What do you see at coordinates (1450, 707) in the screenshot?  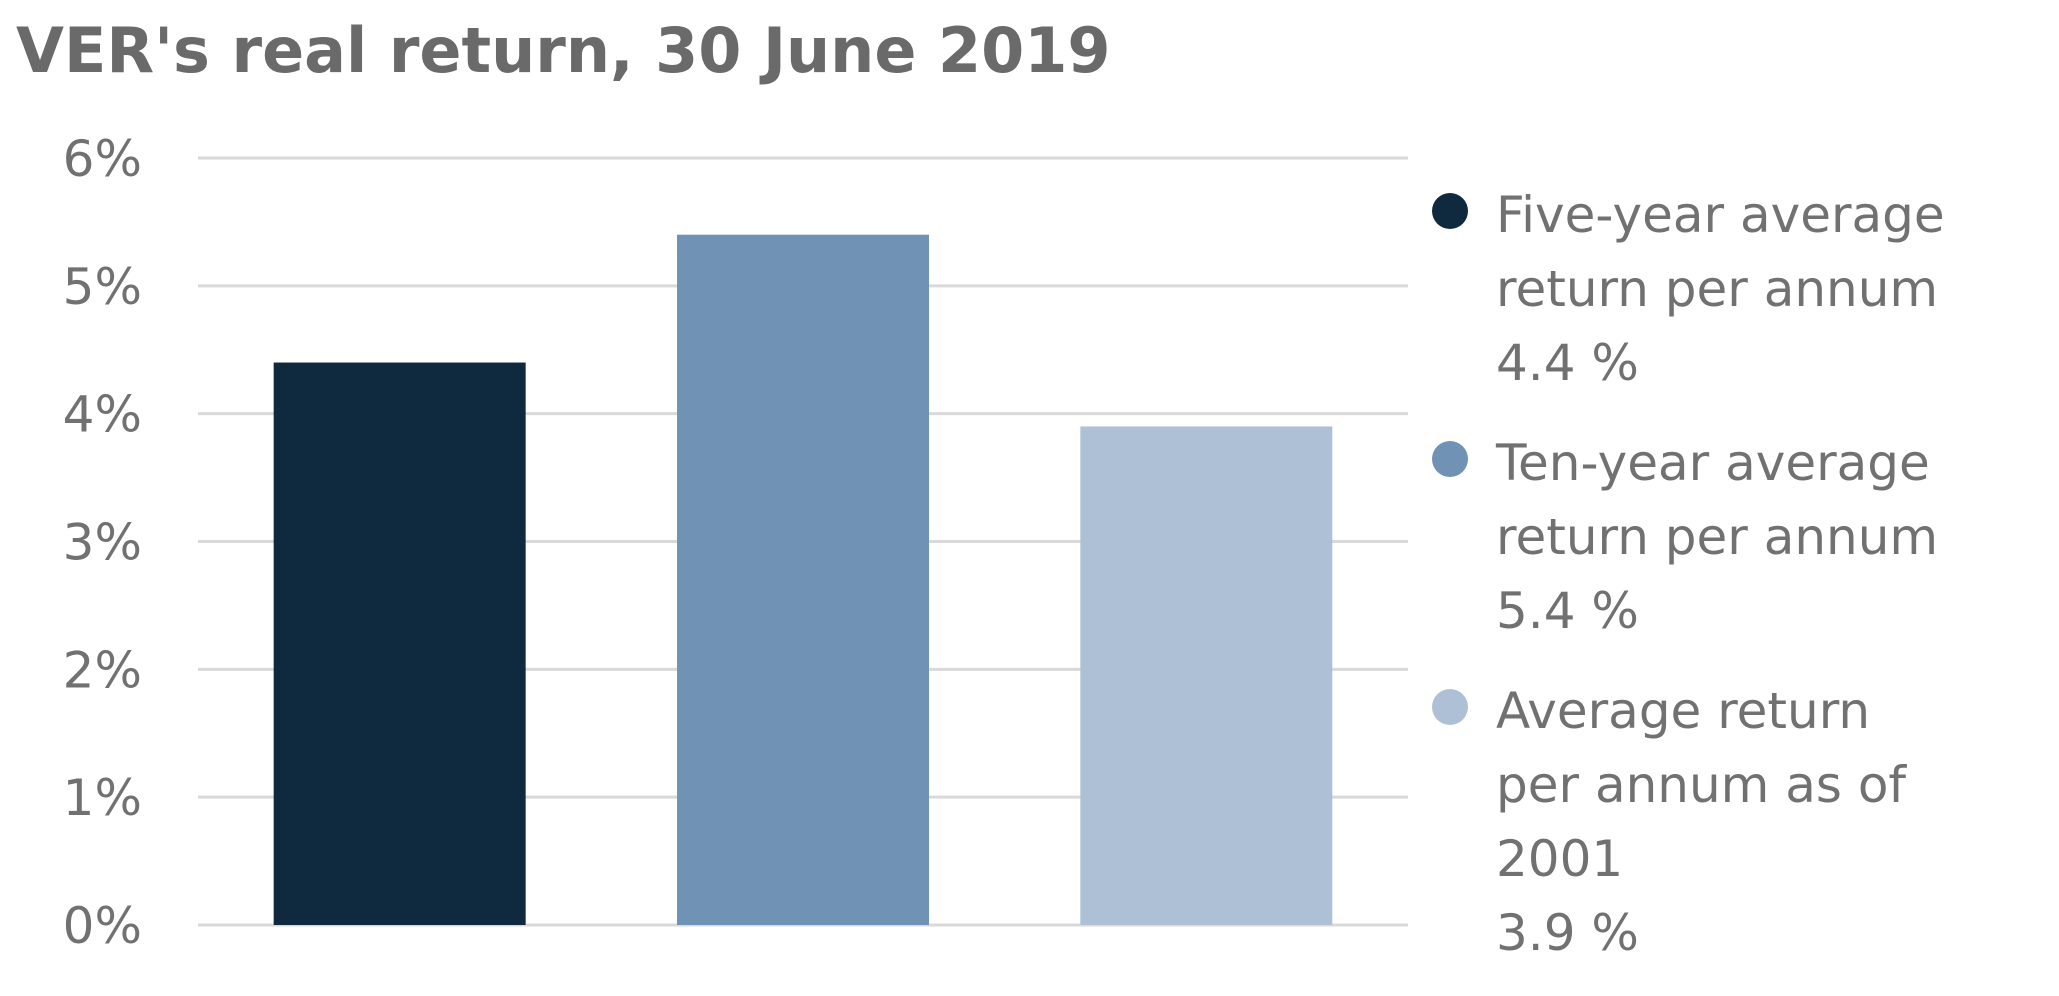 I see `legend-swatch-since-2001` at bounding box center [1450, 707].